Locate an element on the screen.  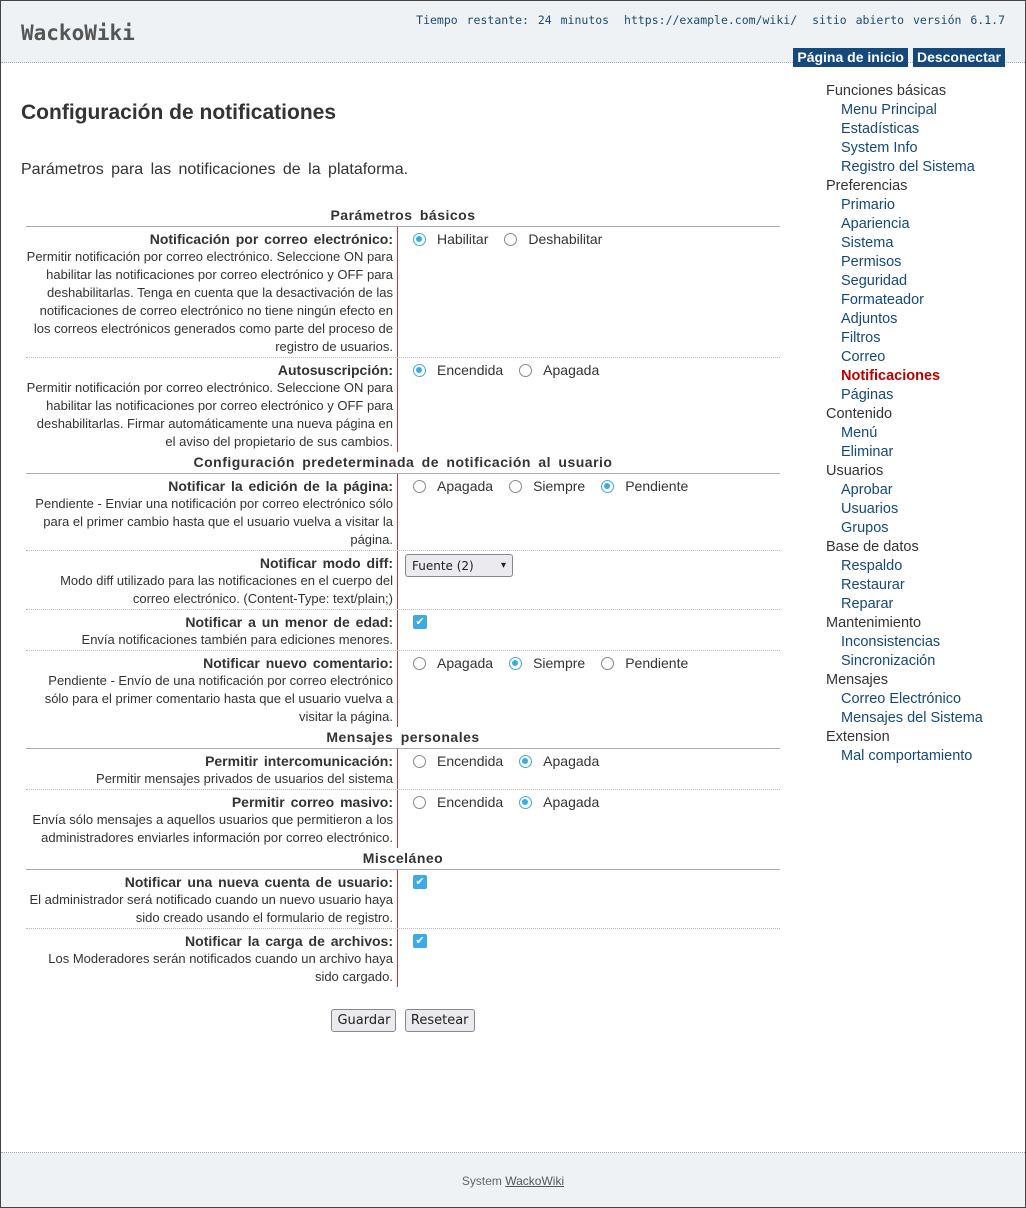
sidebar-group-0: Funciones básicas is located at coordinates (886, 91).